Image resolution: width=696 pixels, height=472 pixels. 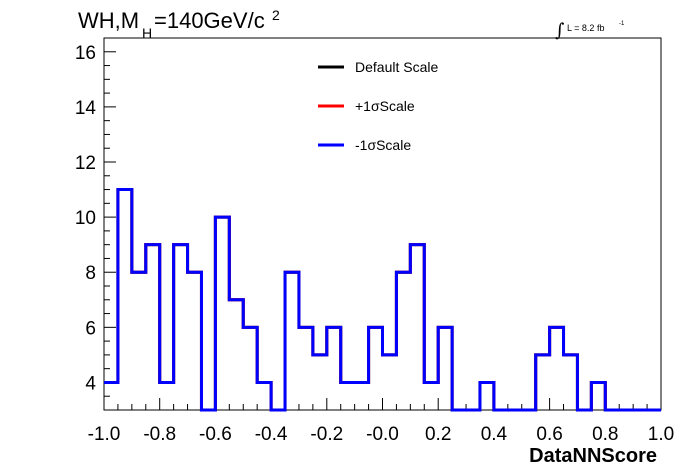 What do you see at coordinates (593, 456) in the screenshot?
I see `x-axis-title: DataNNScore` at bounding box center [593, 456].